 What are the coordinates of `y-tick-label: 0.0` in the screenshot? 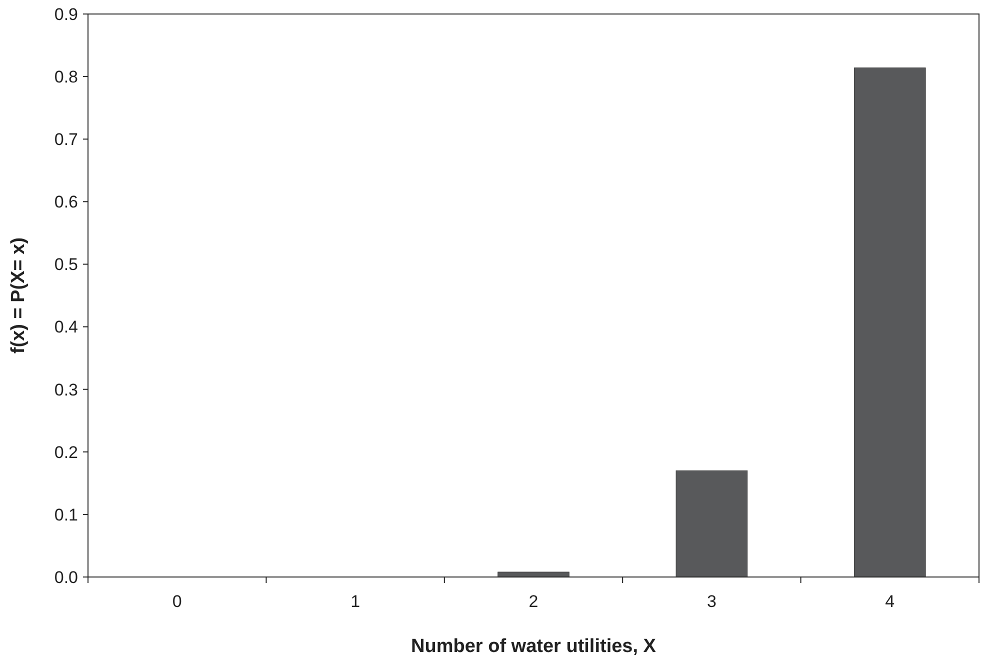 It's located at (66, 577).